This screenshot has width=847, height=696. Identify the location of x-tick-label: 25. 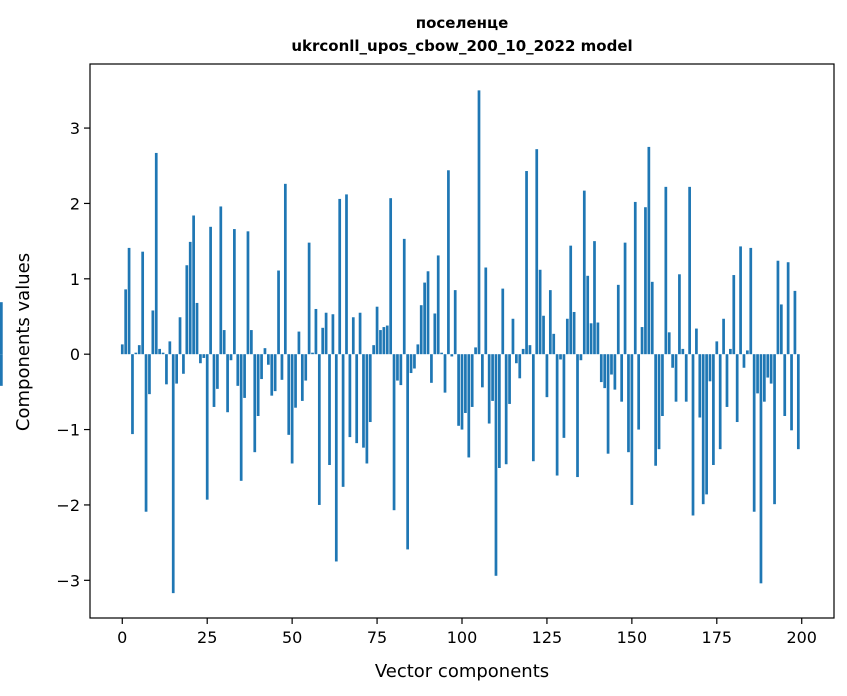
(207, 637).